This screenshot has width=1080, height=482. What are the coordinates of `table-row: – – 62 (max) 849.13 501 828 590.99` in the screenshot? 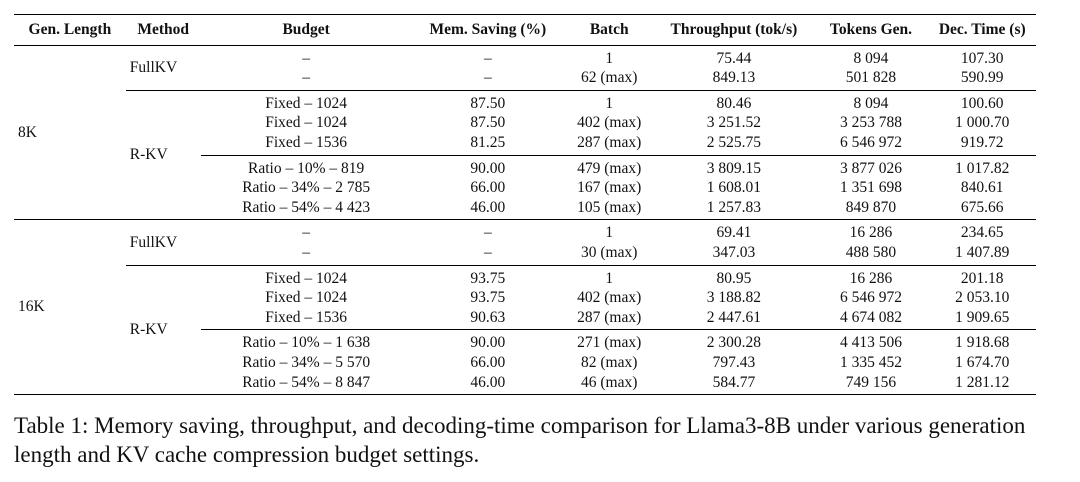 It's located at (525, 79).